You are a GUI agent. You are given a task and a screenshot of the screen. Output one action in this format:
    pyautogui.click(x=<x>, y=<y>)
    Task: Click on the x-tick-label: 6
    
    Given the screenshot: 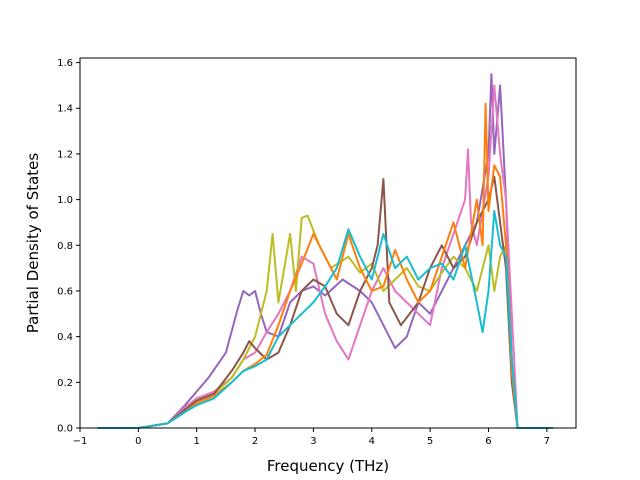 What is the action you would take?
    pyautogui.click(x=488, y=441)
    